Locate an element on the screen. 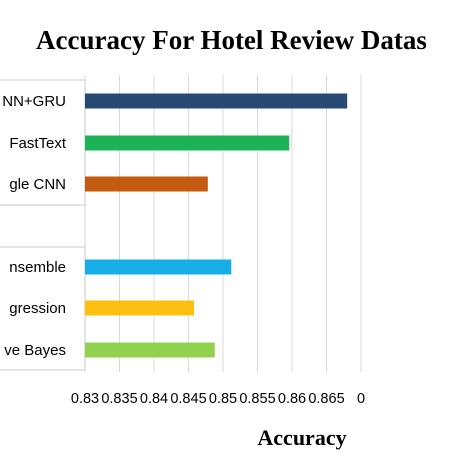  x-tick-label: 0 is located at coordinates (361, 399).